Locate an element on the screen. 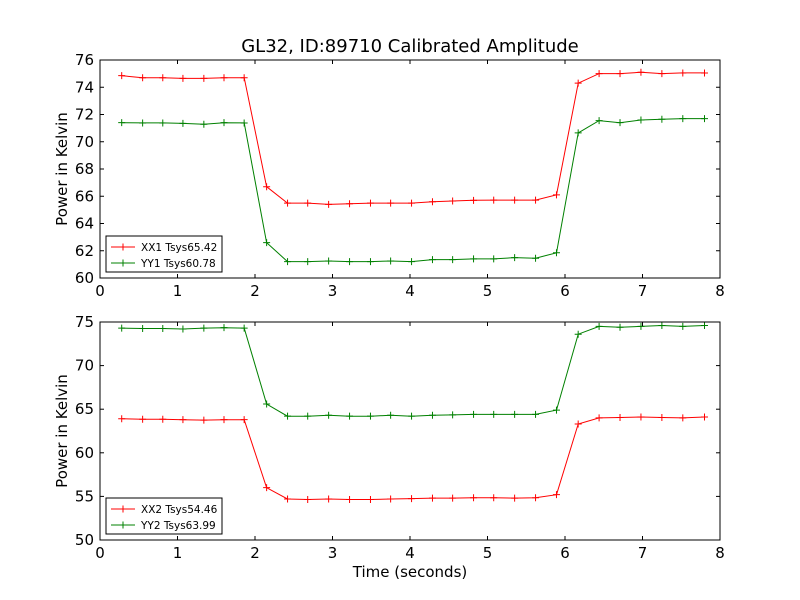 The height and width of the screenshot is (600, 800). legend-box is located at coordinates (164, 516).